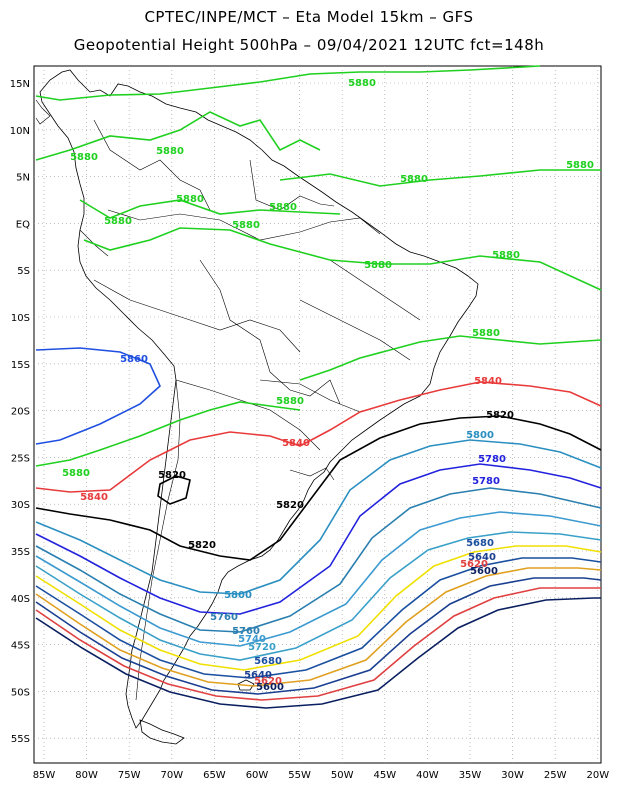 The width and height of the screenshot is (618, 800). I want to click on lat-label: 5N, so click(23, 178).